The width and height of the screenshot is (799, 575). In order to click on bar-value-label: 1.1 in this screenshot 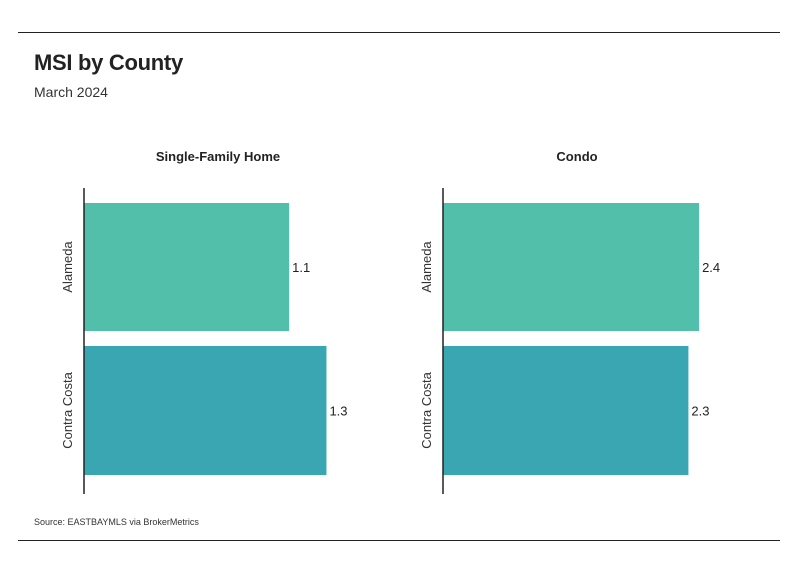, I will do `click(301, 267)`.